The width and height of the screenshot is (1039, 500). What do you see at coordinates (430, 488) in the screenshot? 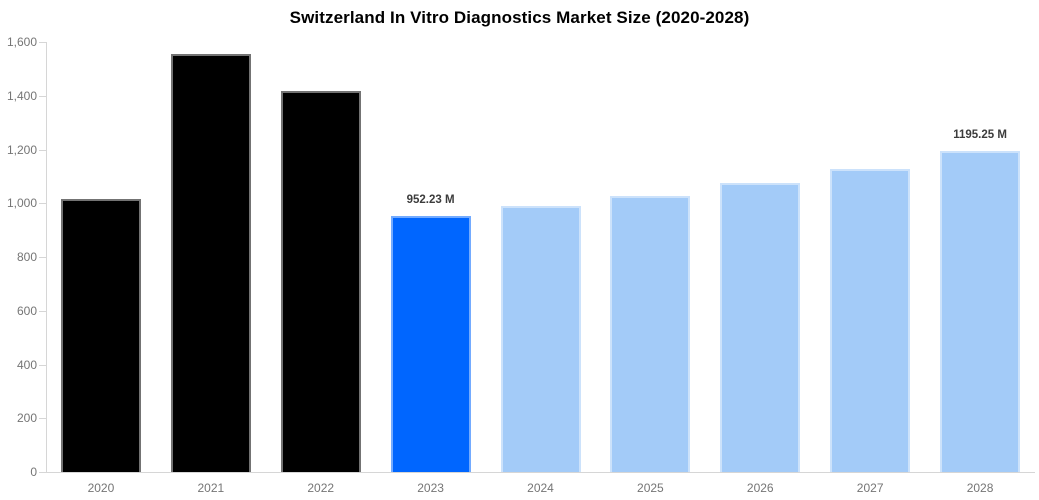
I see `x-tick-label-2023: 2023` at bounding box center [430, 488].